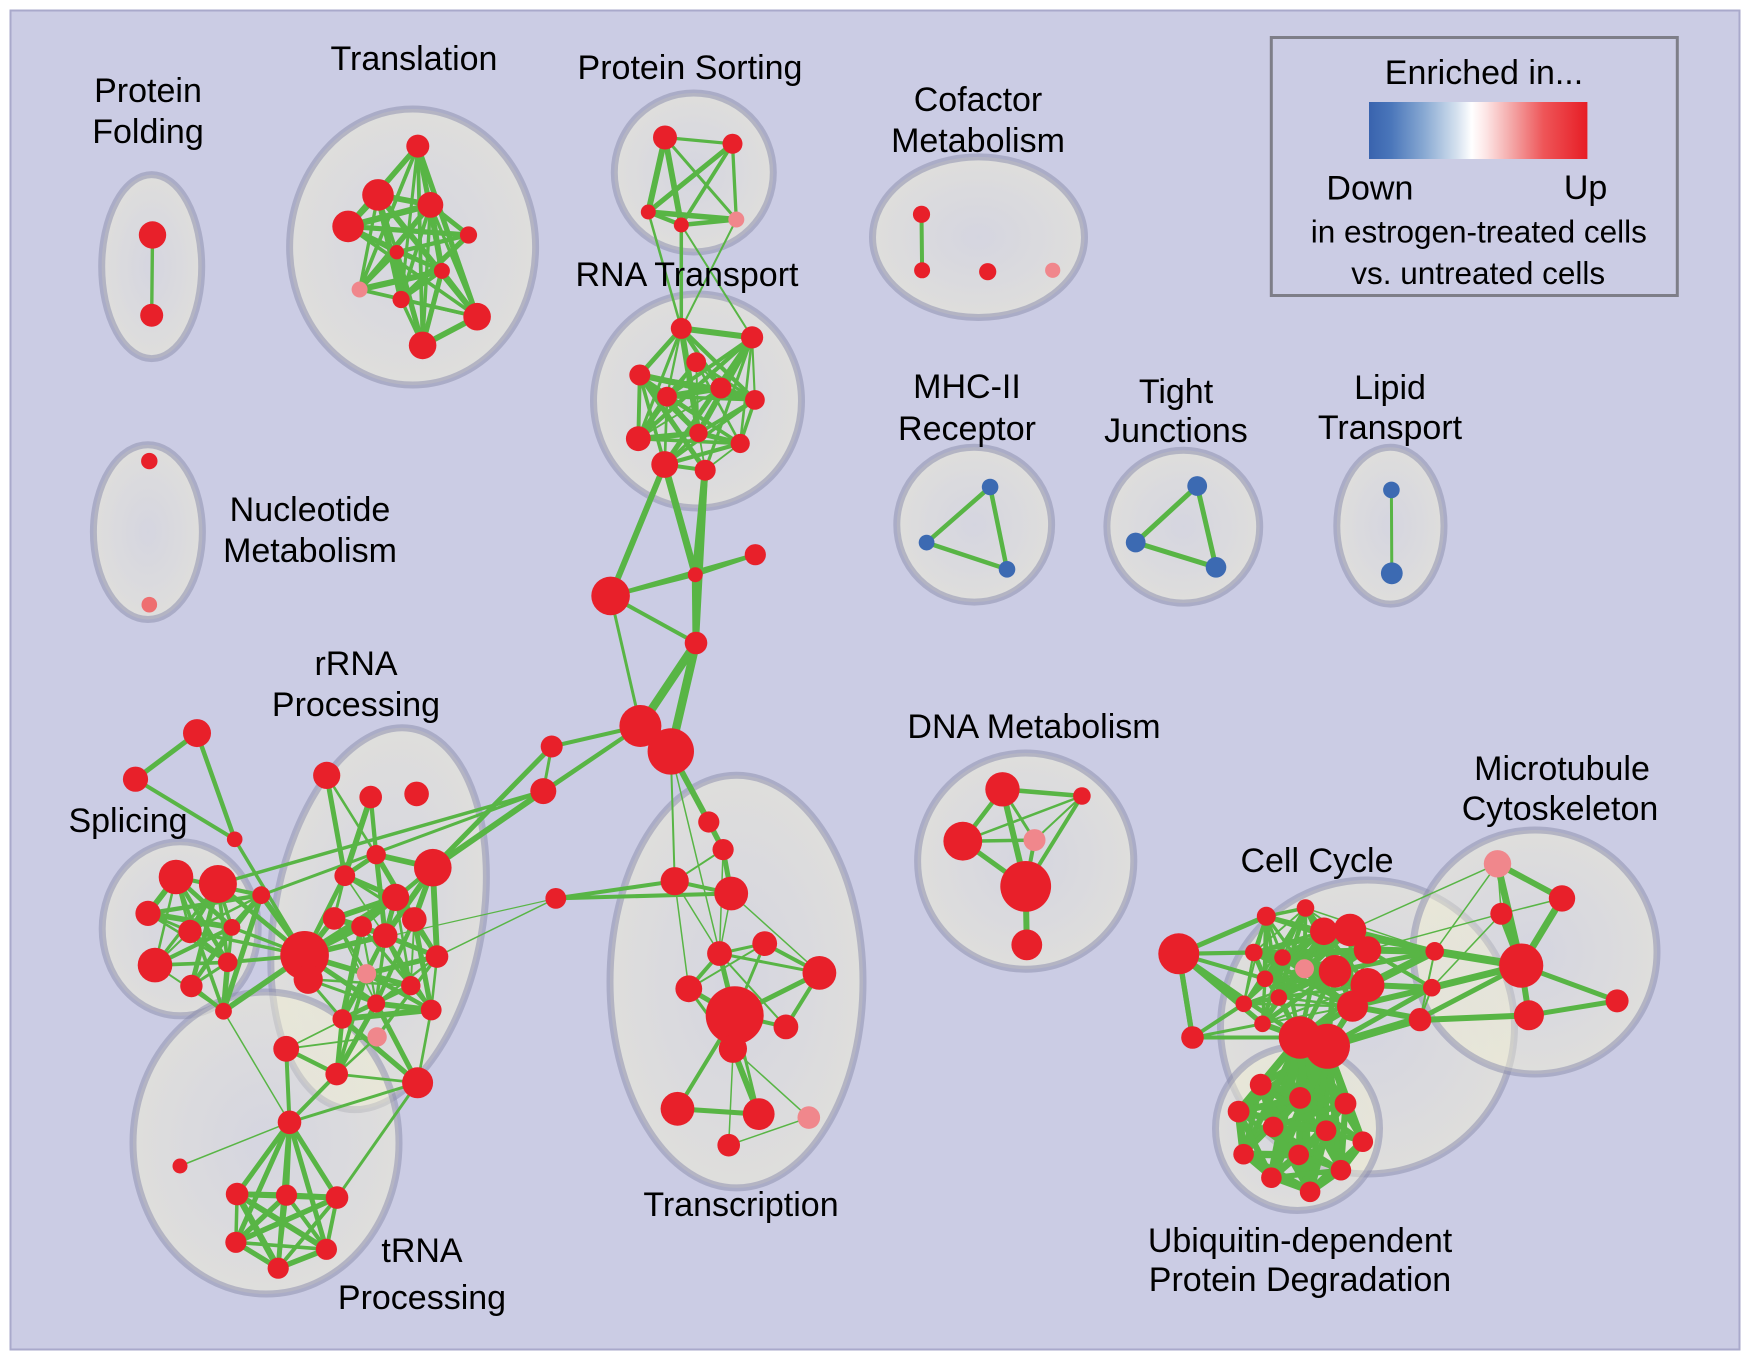 This screenshot has width=1750, height=1360. What do you see at coordinates (148, 91) in the screenshot?
I see `svg-text: Protein` at bounding box center [148, 91].